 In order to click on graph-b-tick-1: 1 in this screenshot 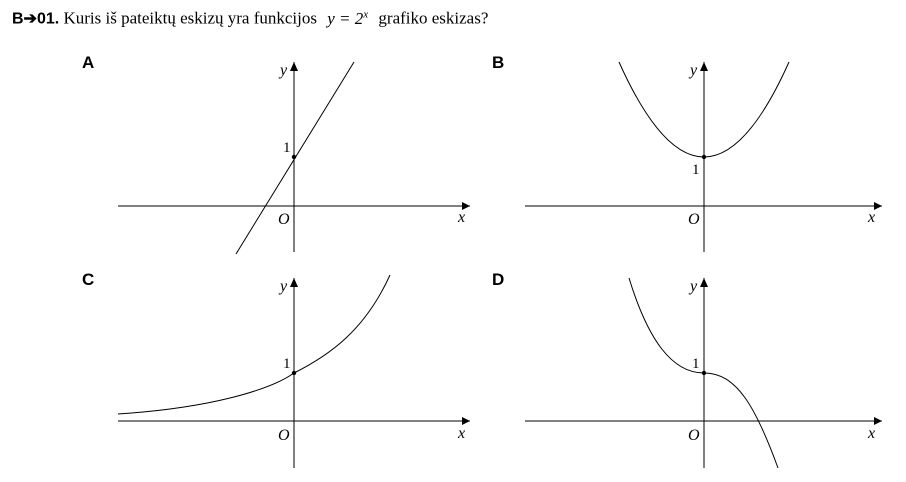, I will do `click(696, 170)`.